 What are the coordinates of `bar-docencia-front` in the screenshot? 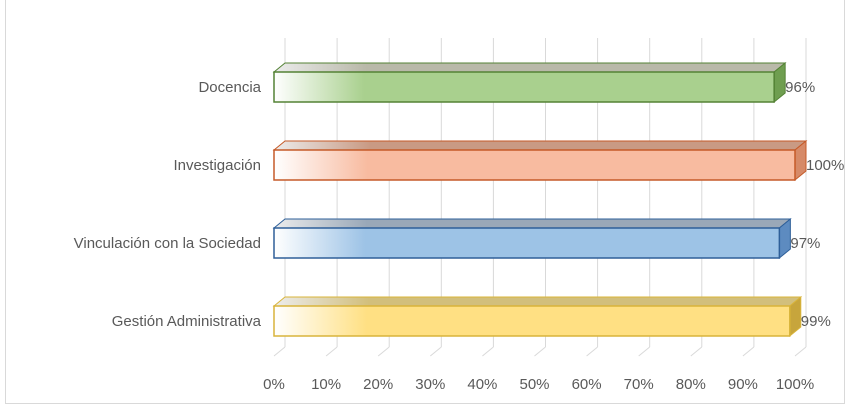 It's located at (524, 87).